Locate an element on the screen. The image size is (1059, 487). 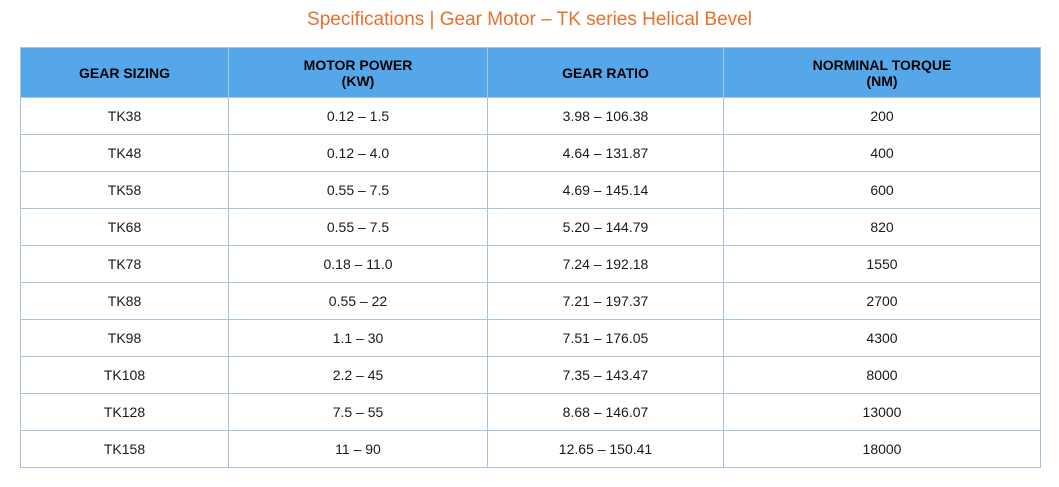
cell-gear-sizing: TK108 is located at coordinates (124, 375).